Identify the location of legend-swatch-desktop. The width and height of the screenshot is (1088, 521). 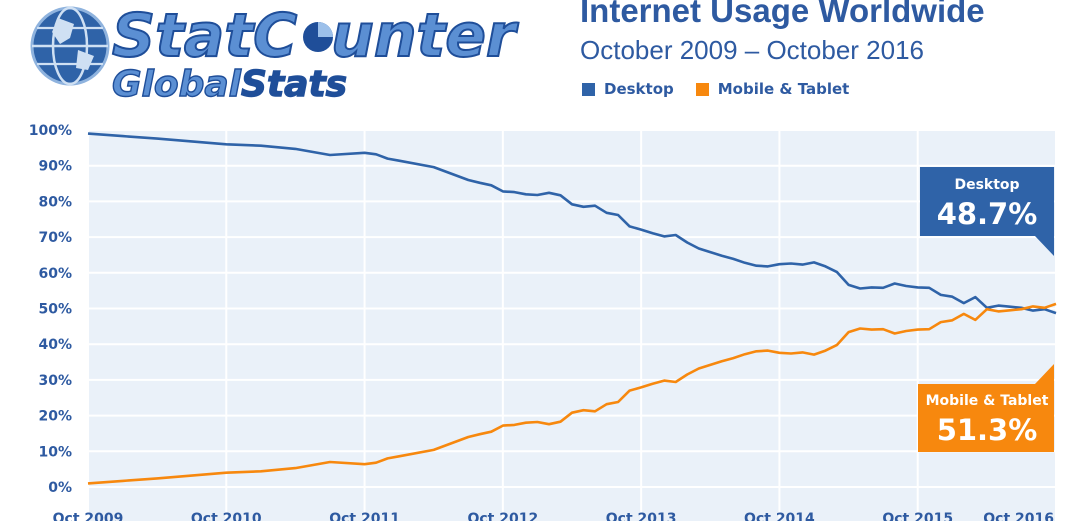
(588, 89).